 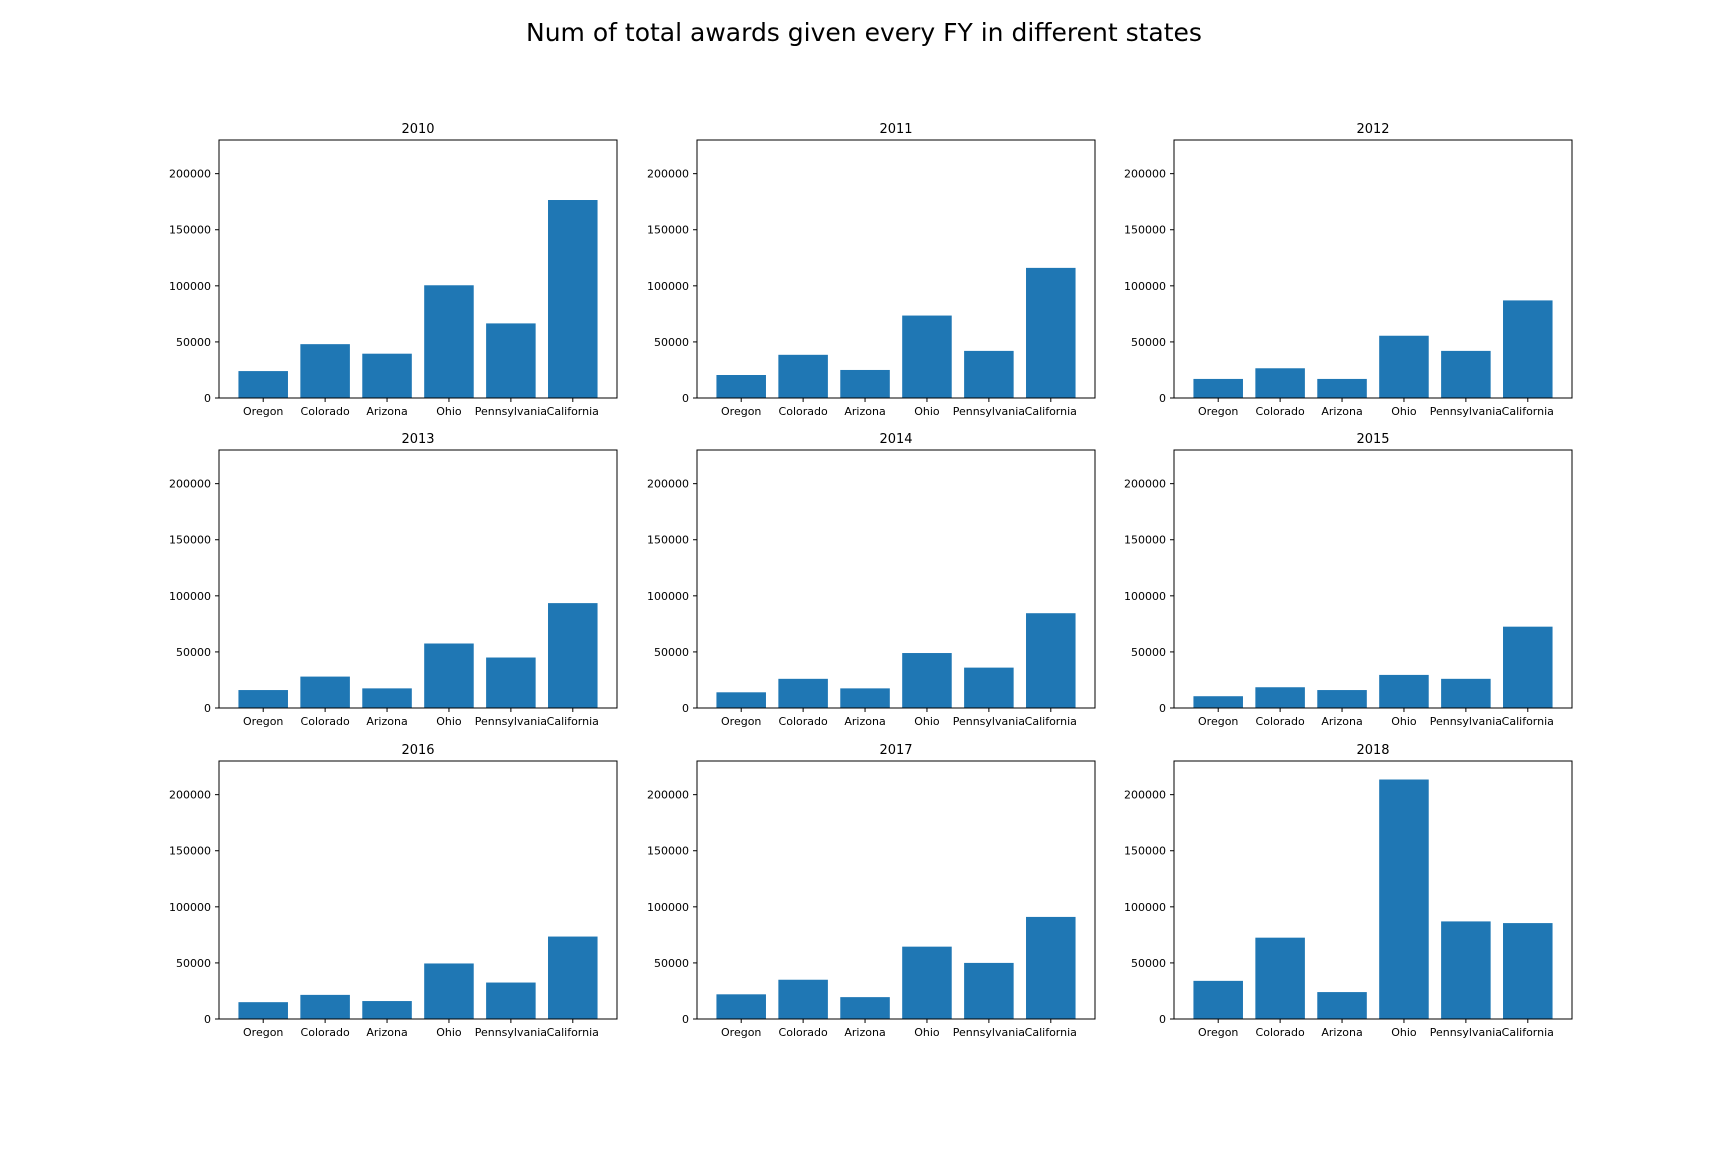 I want to click on subplot-title: 2012, so click(x=1372, y=129).